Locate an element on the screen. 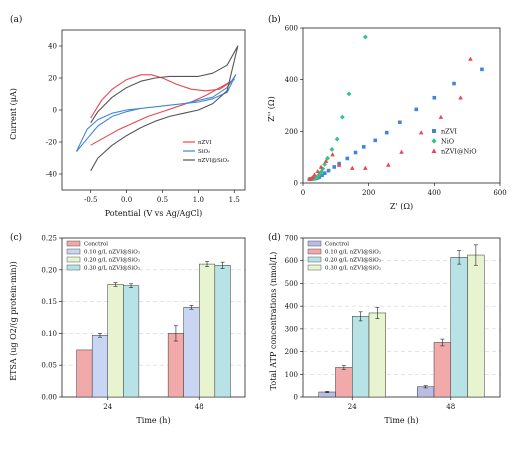  x-tick-label: 400 is located at coordinates (434, 193).